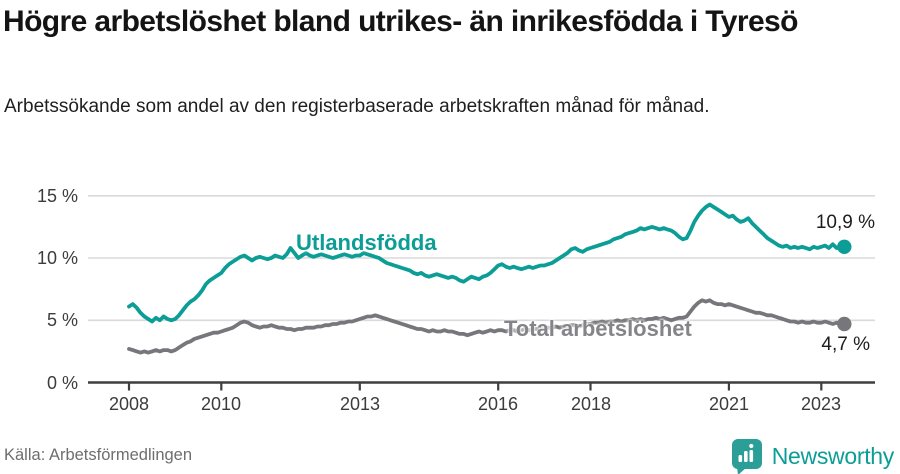 Image resolution: width=900 pixels, height=474 pixels. Describe the element at coordinates (57, 196) in the screenshot. I see `y-tick-label: 15 %` at that location.